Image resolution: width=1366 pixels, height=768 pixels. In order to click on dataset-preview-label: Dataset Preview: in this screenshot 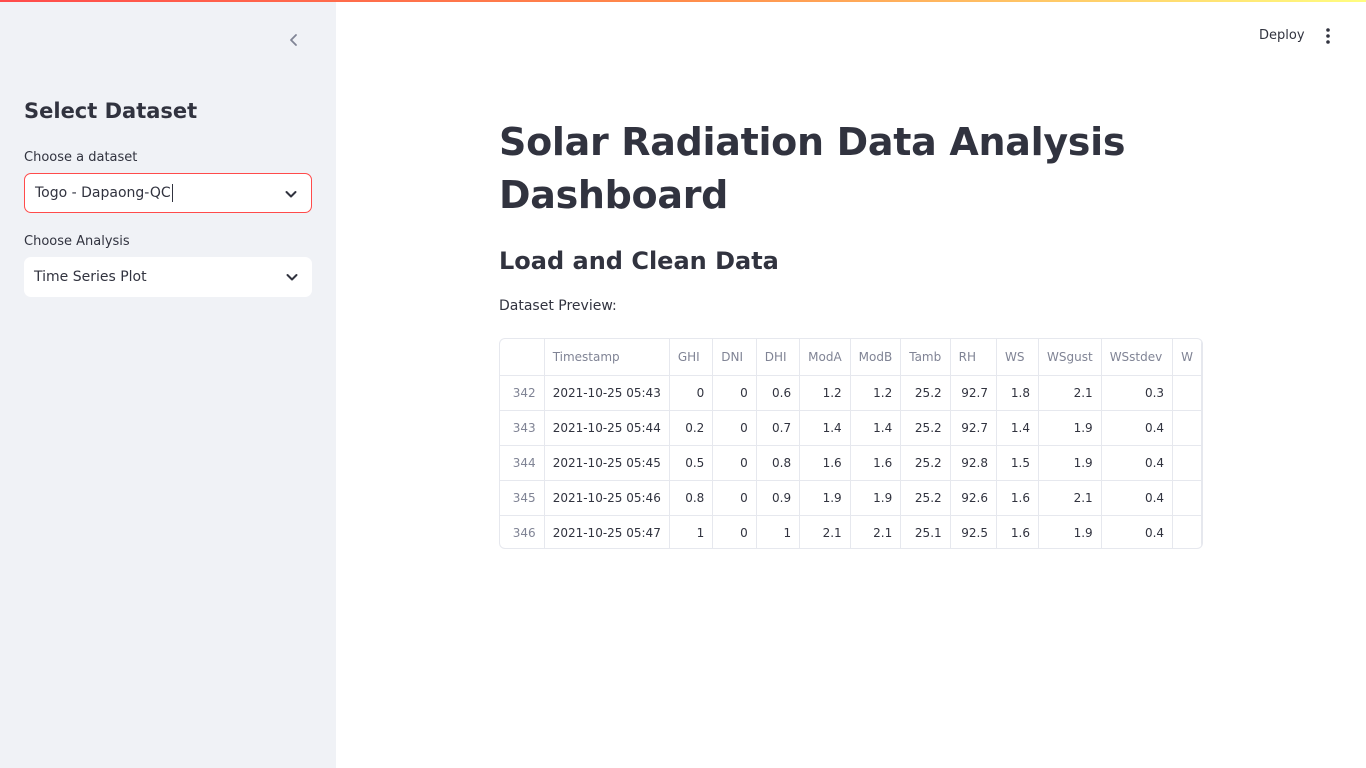, I will do `click(558, 306)`.